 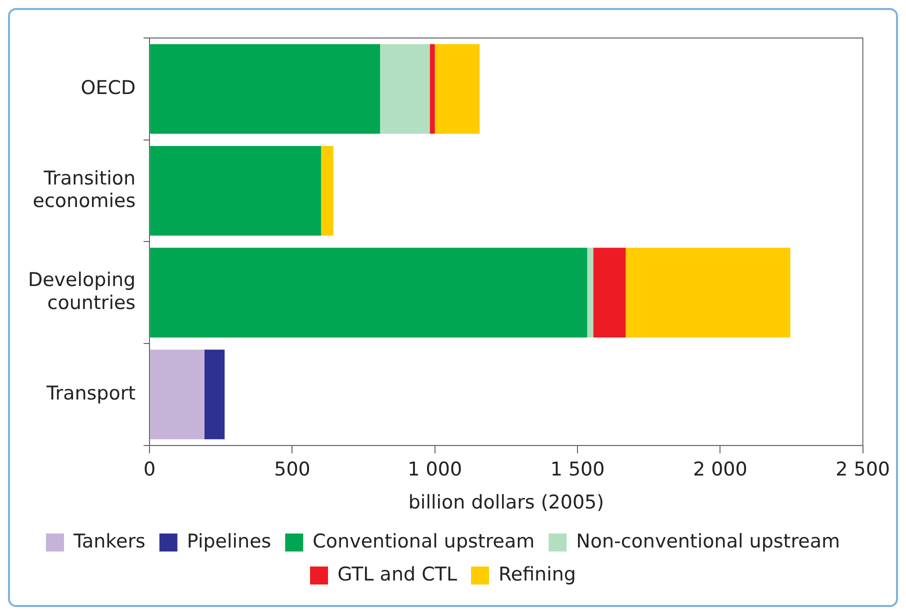 What do you see at coordinates (398, 574) in the screenshot?
I see `legend-label: GTL and CTL` at bounding box center [398, 574].